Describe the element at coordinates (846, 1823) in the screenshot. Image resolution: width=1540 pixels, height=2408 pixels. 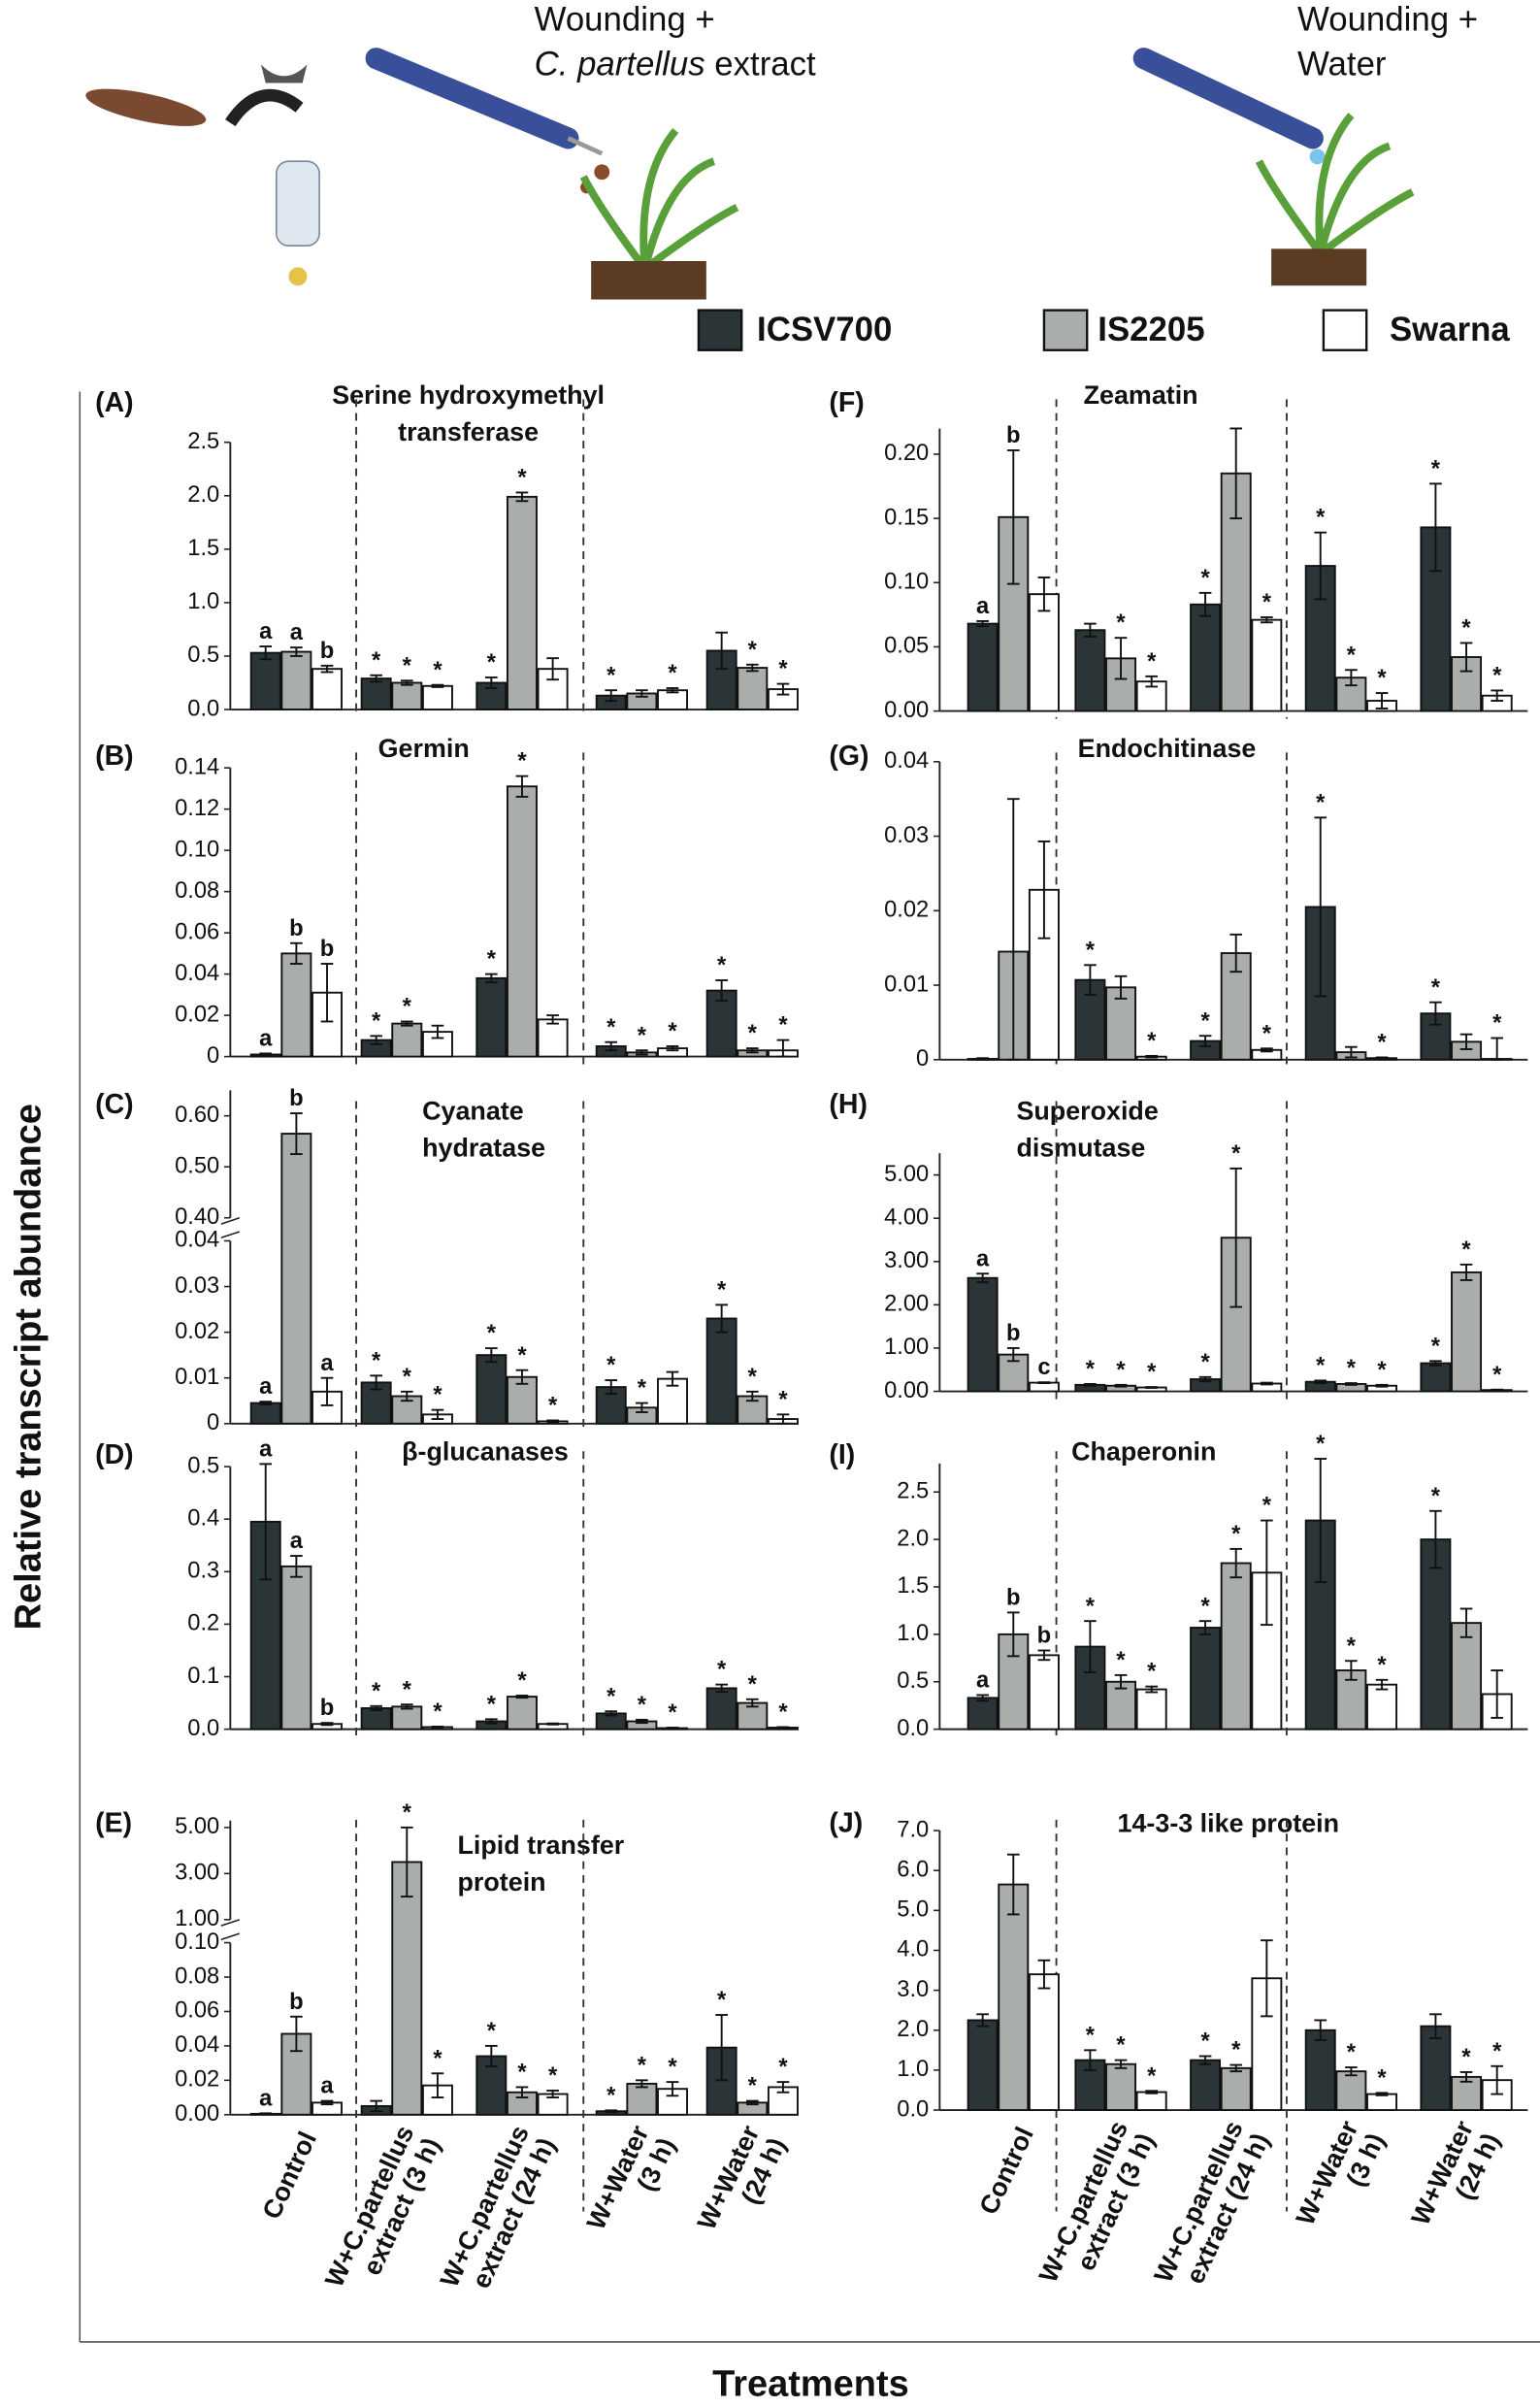
I see `panel-label: (J)` at that location.